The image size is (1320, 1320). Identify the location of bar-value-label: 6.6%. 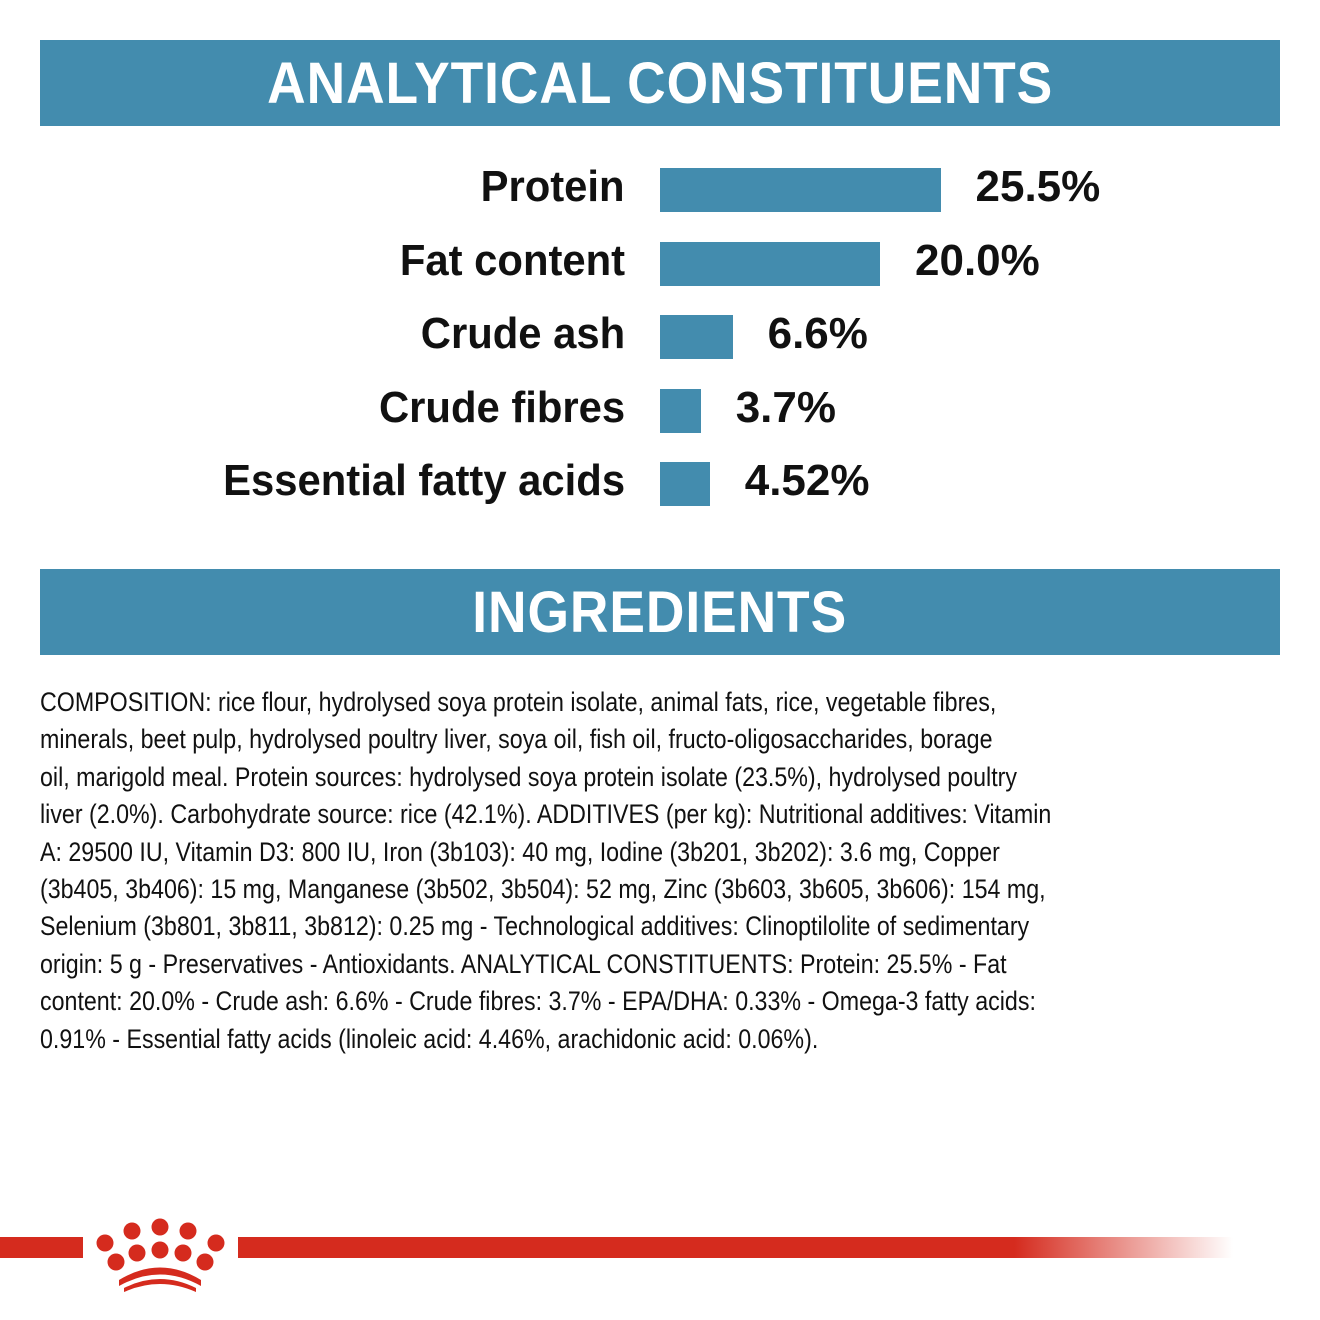
(817, 333).